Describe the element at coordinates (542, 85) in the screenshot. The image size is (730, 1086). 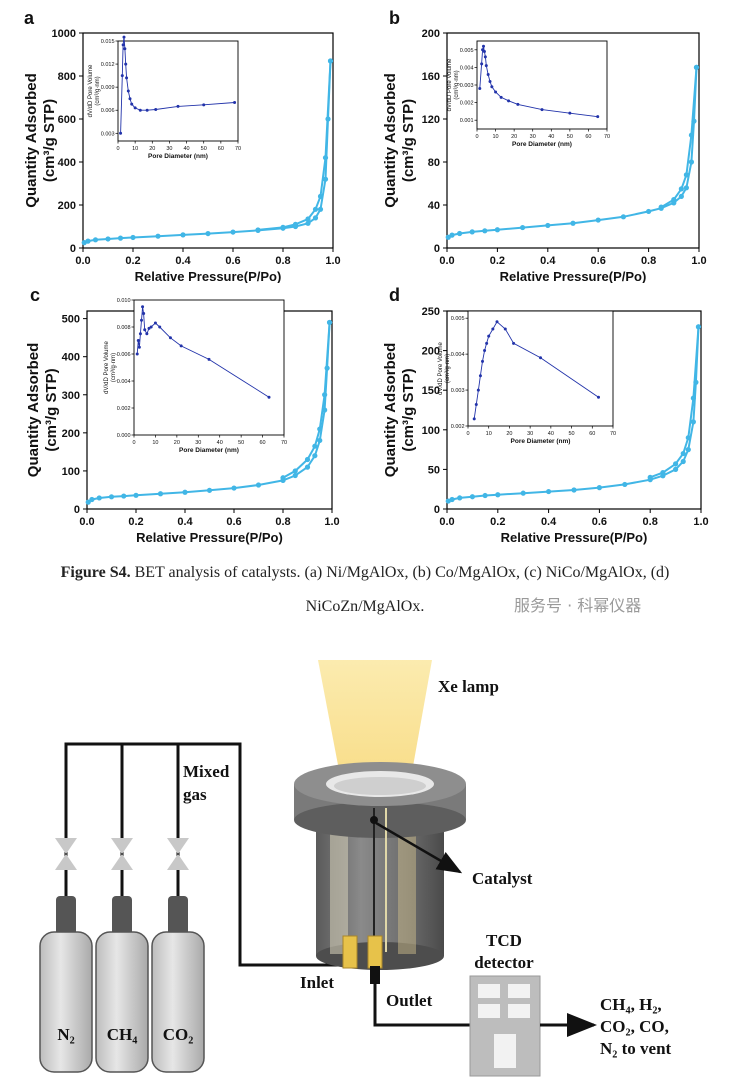
I see `inset-frame` at that location.